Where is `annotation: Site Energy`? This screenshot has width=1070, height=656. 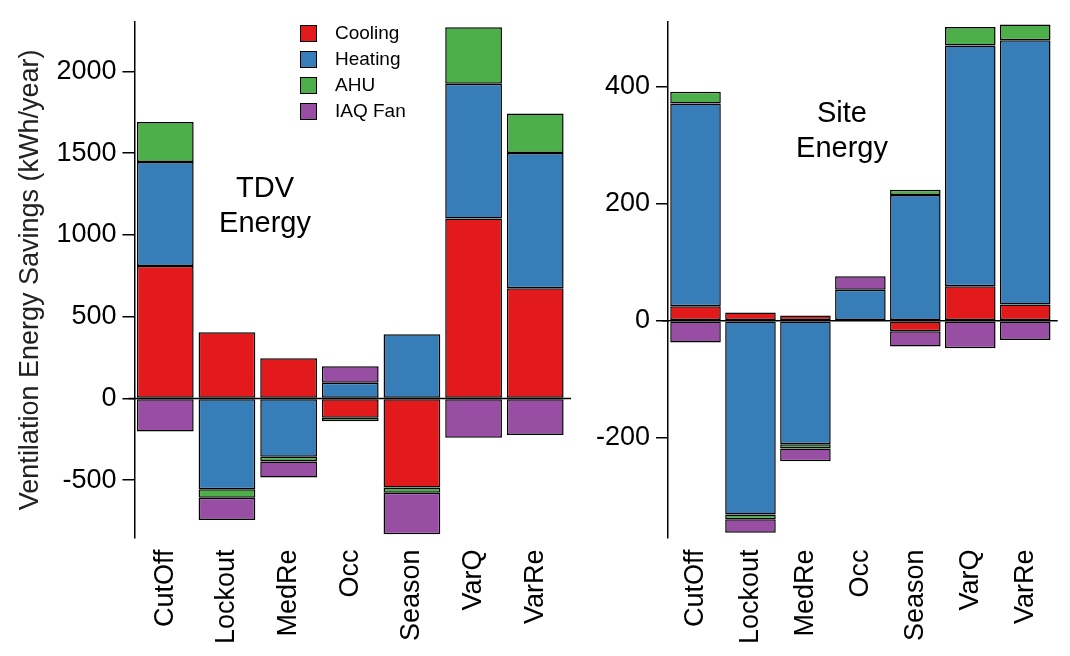 annotation: Site Energy is located at coordinates (842, 130).